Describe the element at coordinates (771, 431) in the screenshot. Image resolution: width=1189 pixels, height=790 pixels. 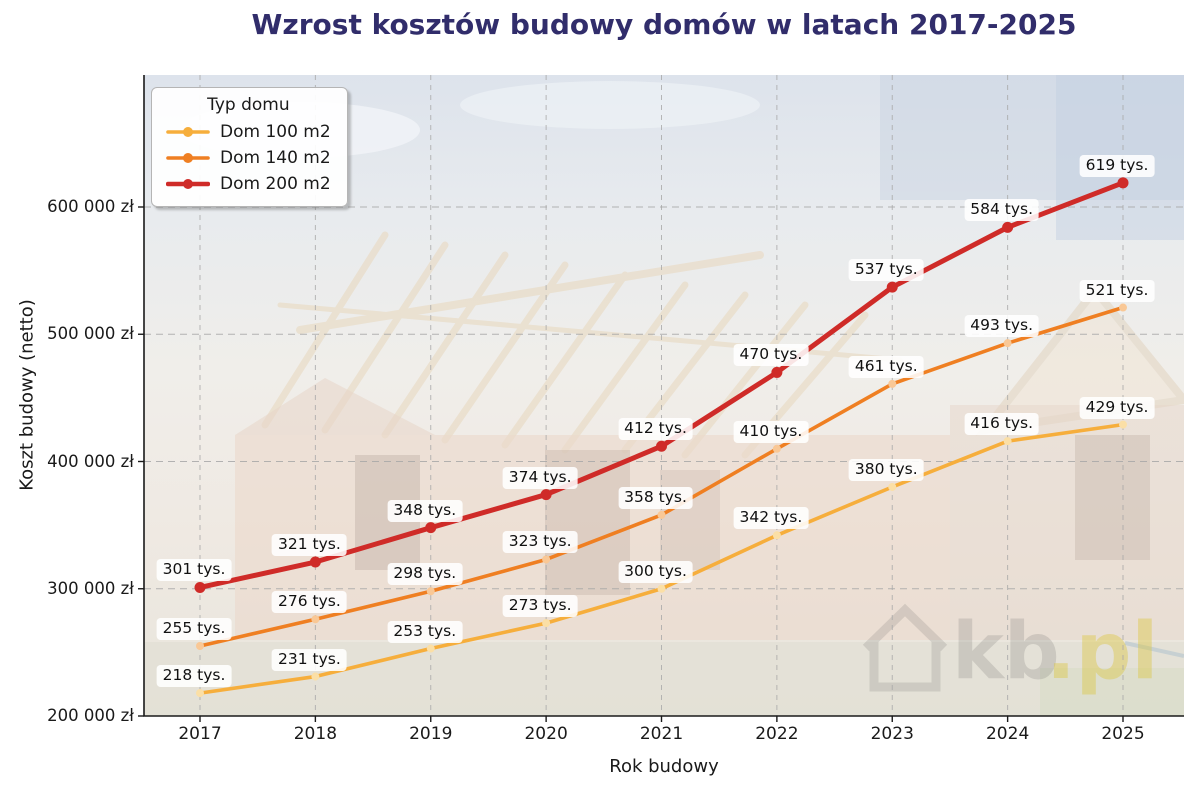
I see `data-point-label: 410 tys.` at that location.